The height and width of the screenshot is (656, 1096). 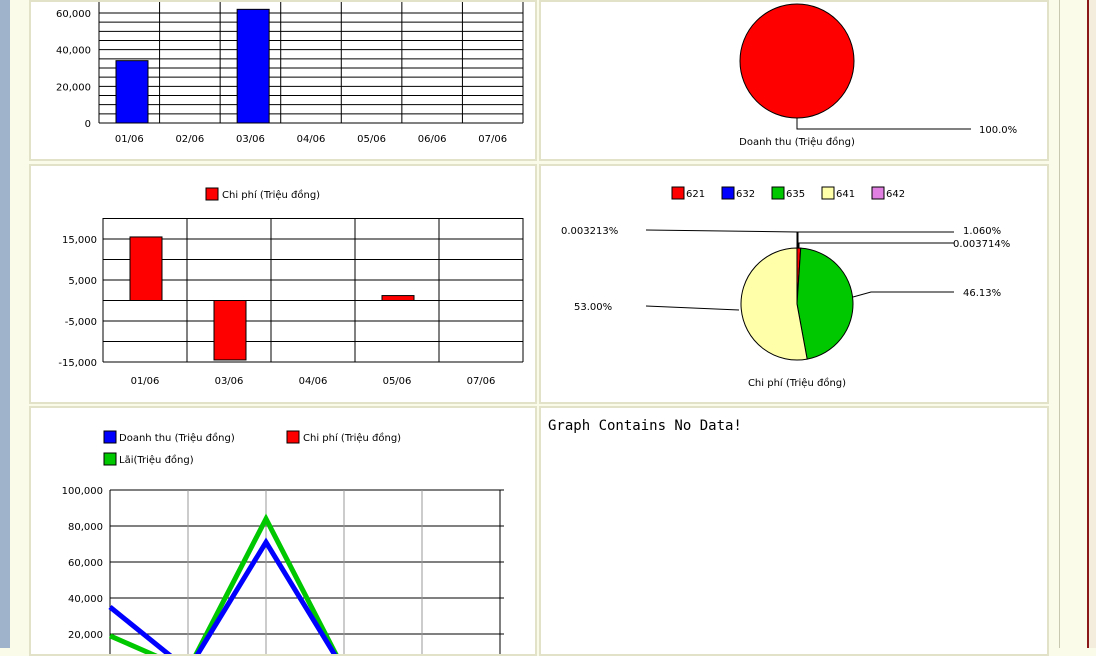 What do you see at coordinates (177, 438) in the screenshot?
I see `legend-label-revenue: Doanh thu (Triệu đồng)` at bounding box center [177, 438].